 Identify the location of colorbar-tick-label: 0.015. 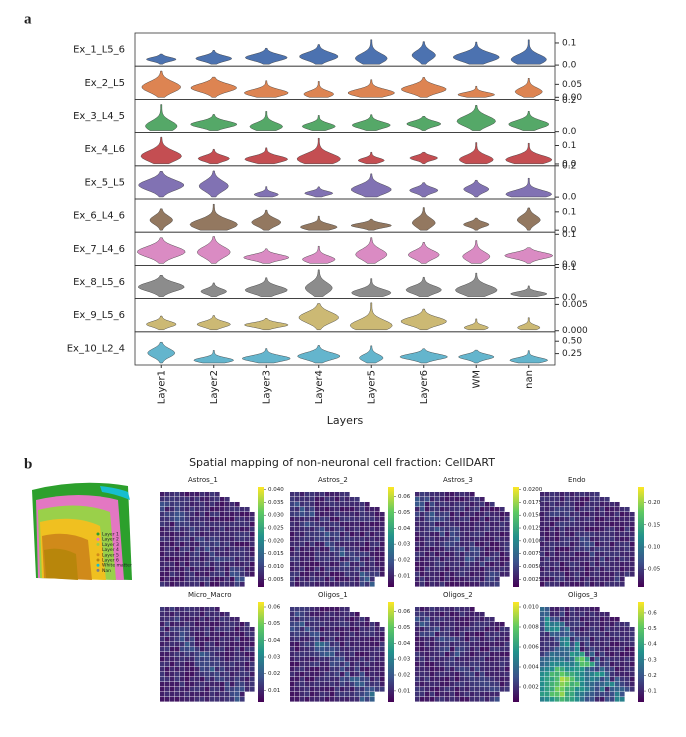
(276, 554).